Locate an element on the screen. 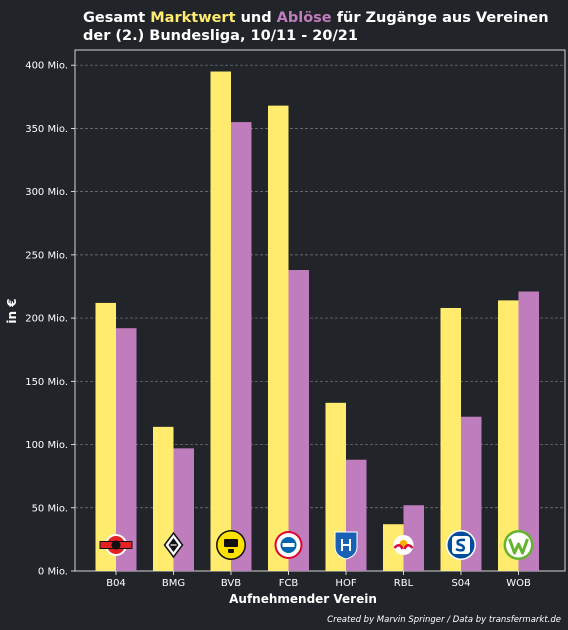  bar-marktwert-bmg is located at coordinates (163, 498).